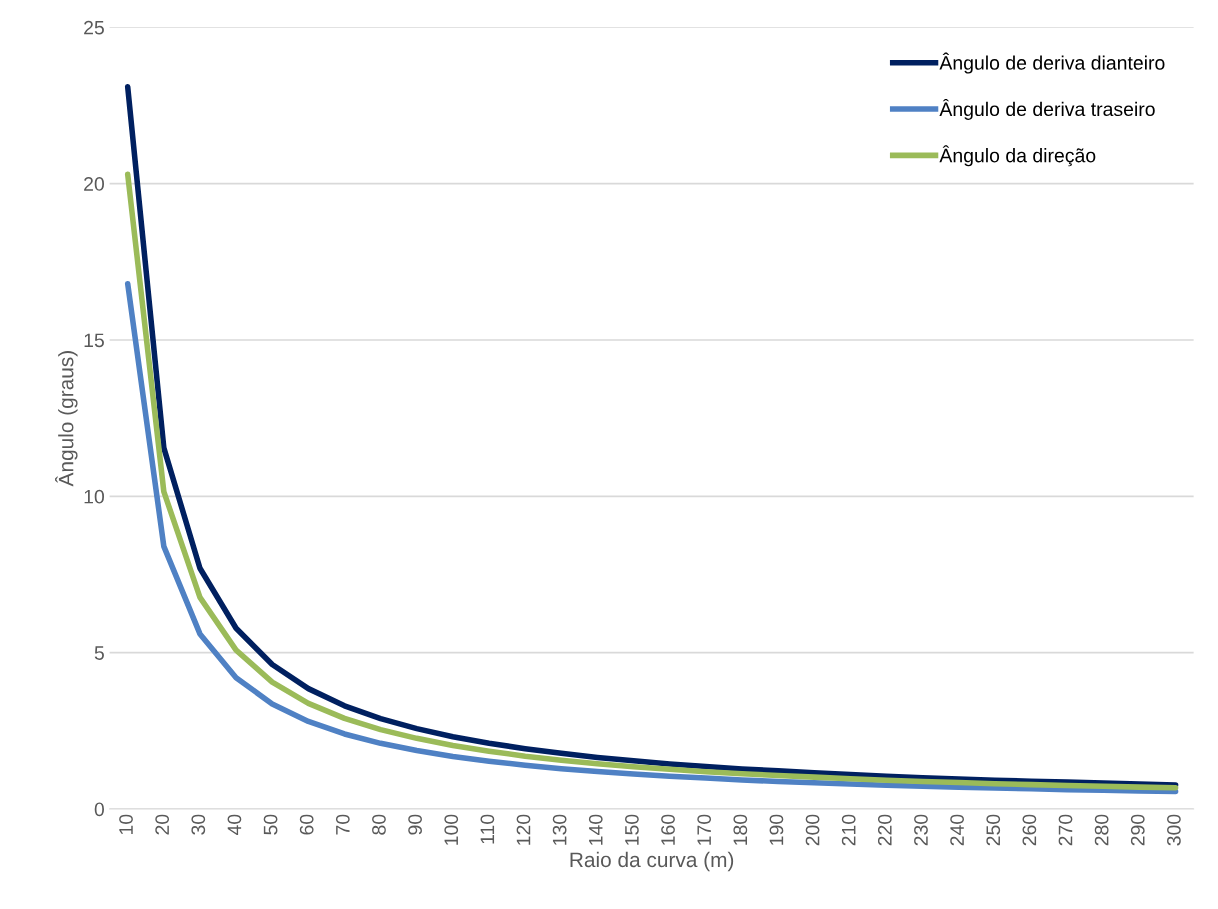 The image size is (1218, 909). I want to click on x-tick-label: 140, so click(595, 829).